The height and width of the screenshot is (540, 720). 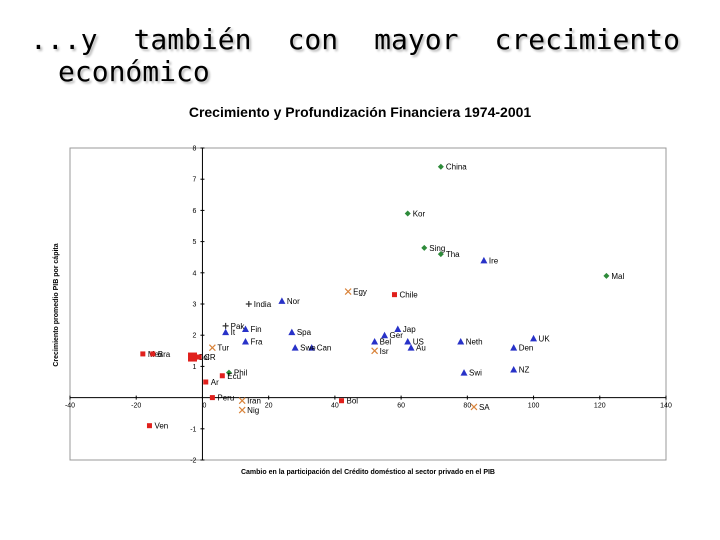 I want to click on data-point: Neth, so click(x=470, y=341).